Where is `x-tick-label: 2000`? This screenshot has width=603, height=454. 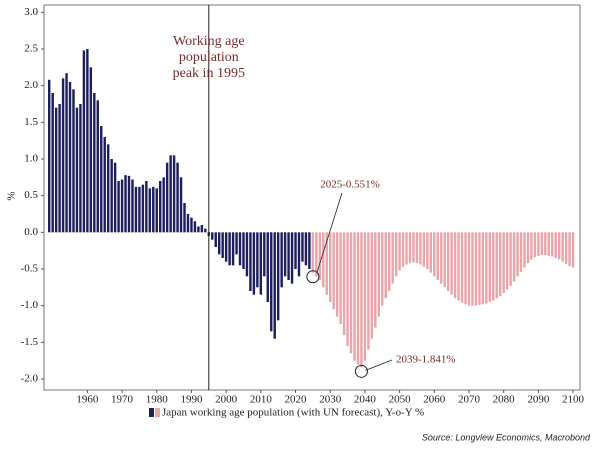
x-tick-label: 2000 is located at coordinates (226, 400).